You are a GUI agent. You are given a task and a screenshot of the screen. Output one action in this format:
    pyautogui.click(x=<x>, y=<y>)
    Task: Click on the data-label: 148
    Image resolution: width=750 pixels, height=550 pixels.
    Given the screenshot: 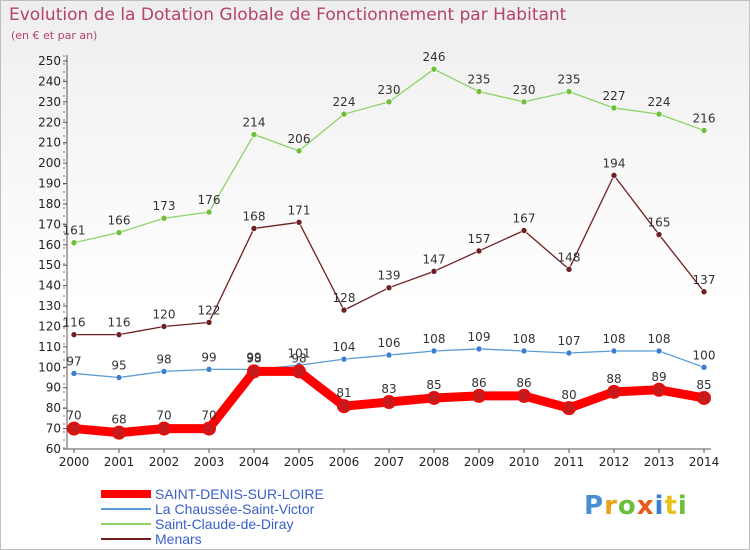 What is the action you would take?
    pyautogui.click(x=569, y=257)
    